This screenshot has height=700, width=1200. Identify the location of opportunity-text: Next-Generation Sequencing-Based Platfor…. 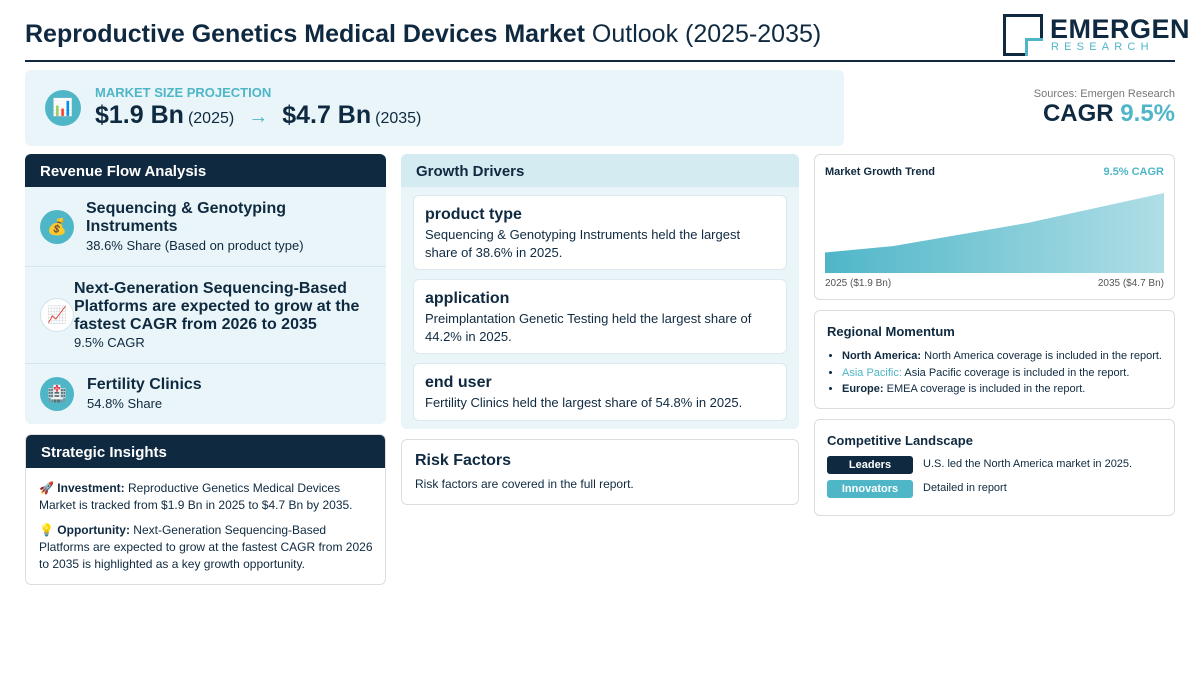
(206, 547).